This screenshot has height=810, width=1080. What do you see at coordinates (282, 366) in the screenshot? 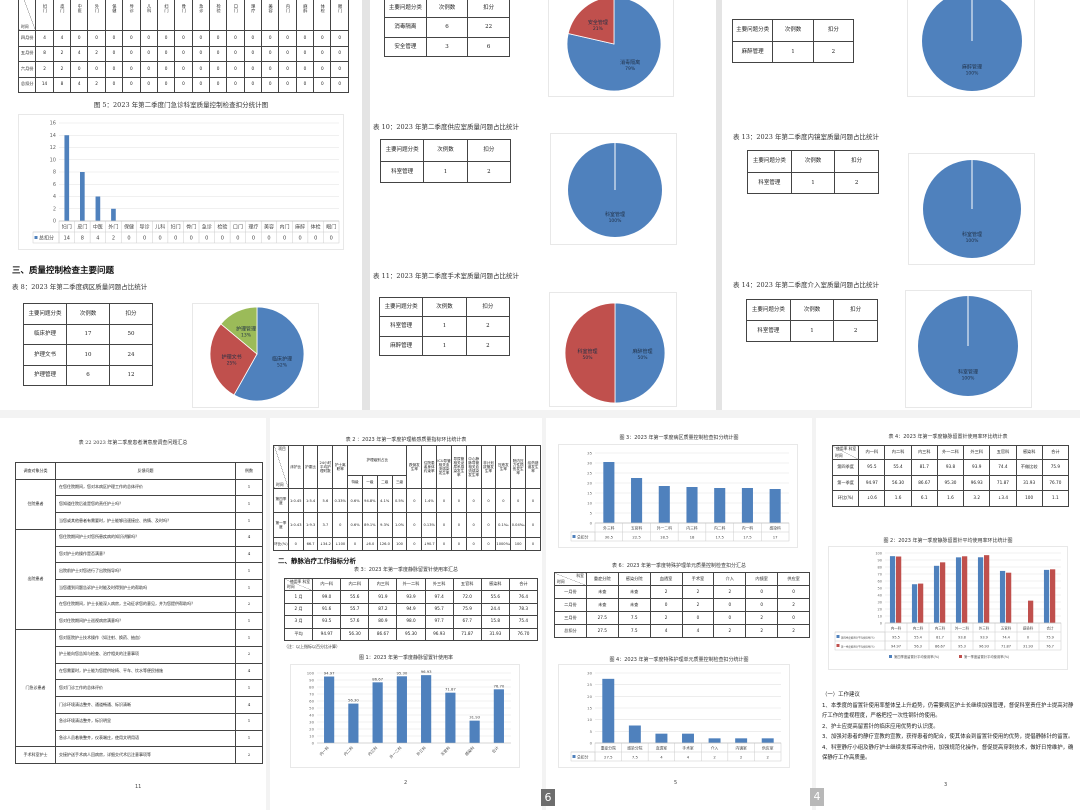
I see `slice-percent: 52%` at bounding box center [282, 366].